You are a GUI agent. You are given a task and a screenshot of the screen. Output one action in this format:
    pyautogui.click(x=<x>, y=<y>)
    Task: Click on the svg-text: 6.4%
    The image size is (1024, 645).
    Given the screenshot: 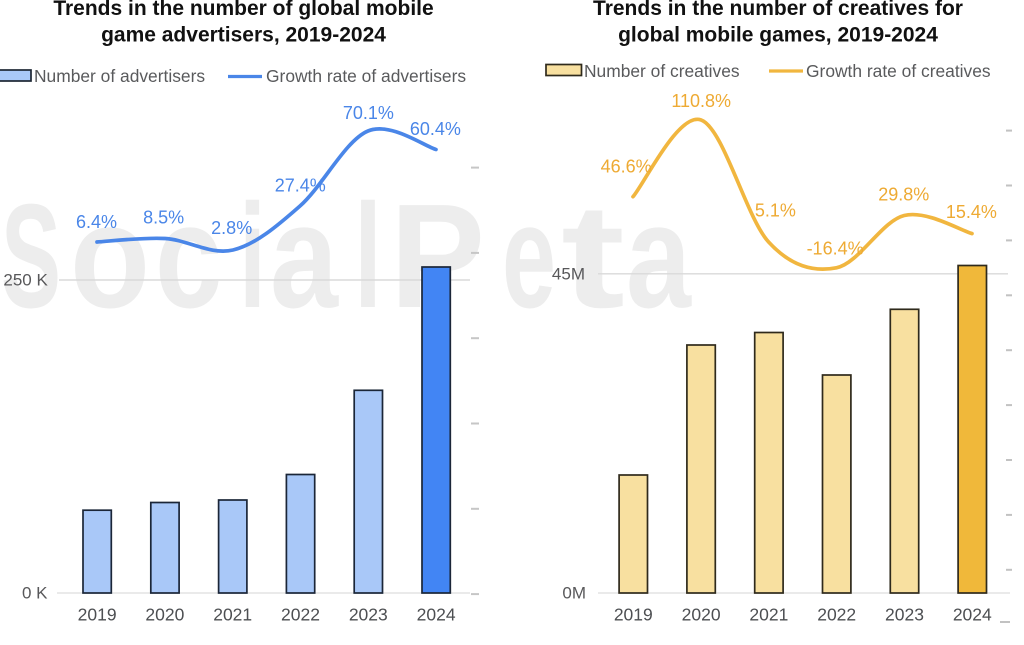 What is the action you would take?
    pyautogui.click(x=96, y=222)
    